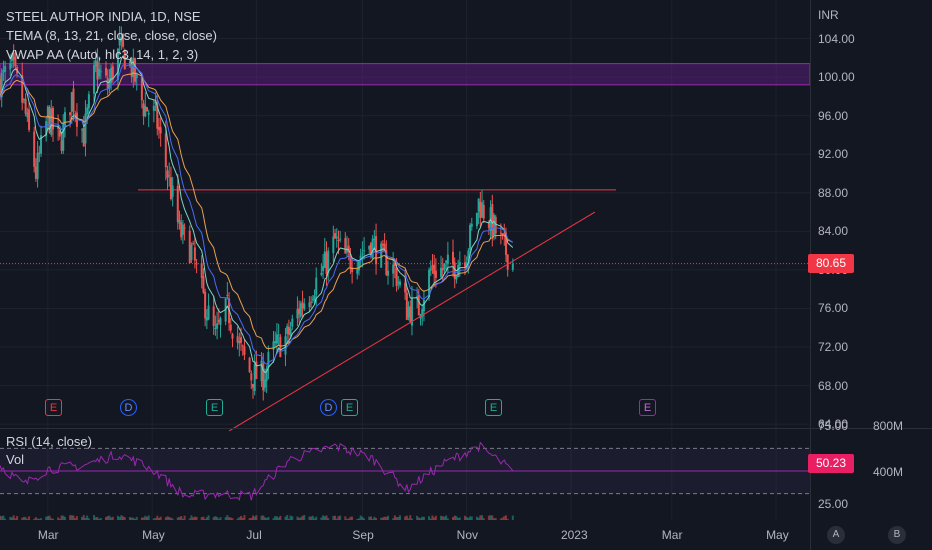  What do you see at coordinates (15, 459) in the screenshot?
I see `volume-legend: Vol` at bounding box center [15, 459].